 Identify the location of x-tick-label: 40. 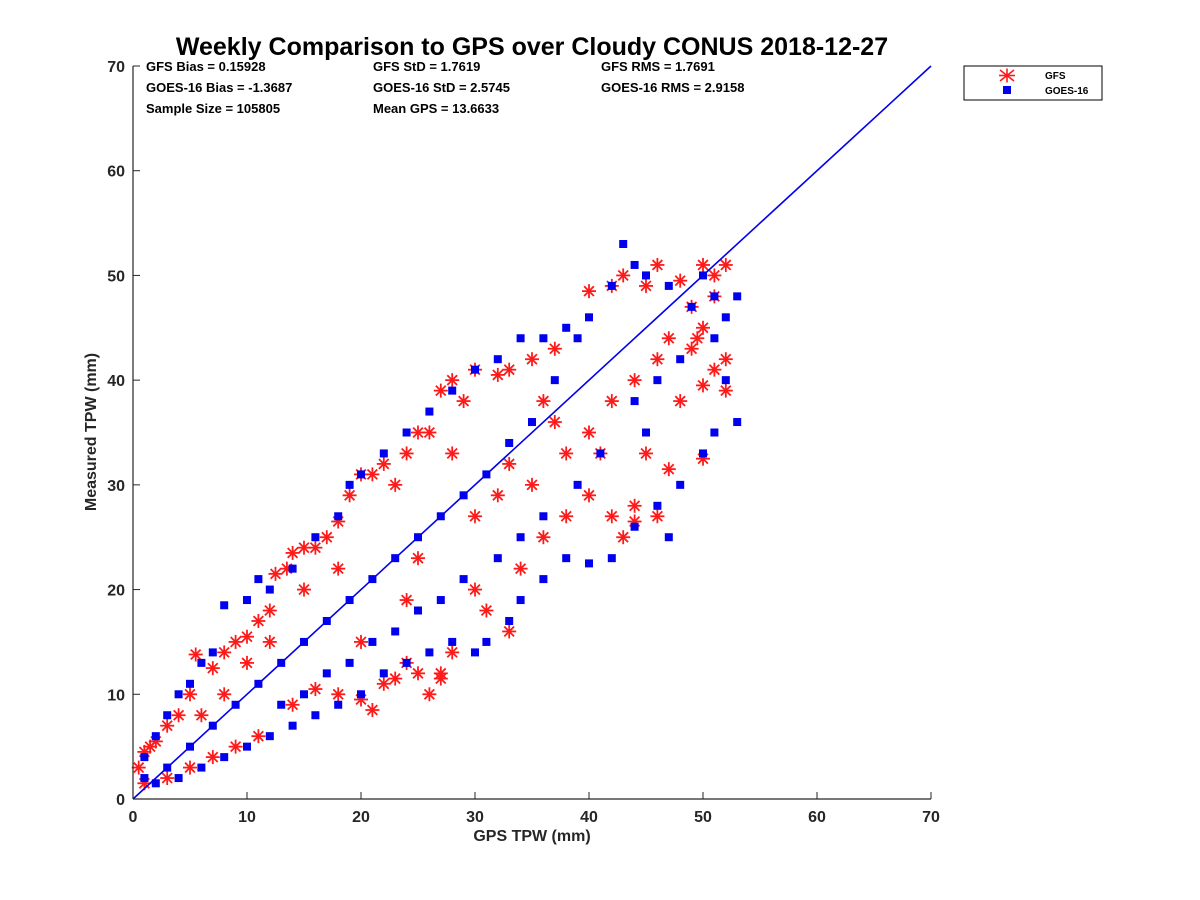
(589, 817).